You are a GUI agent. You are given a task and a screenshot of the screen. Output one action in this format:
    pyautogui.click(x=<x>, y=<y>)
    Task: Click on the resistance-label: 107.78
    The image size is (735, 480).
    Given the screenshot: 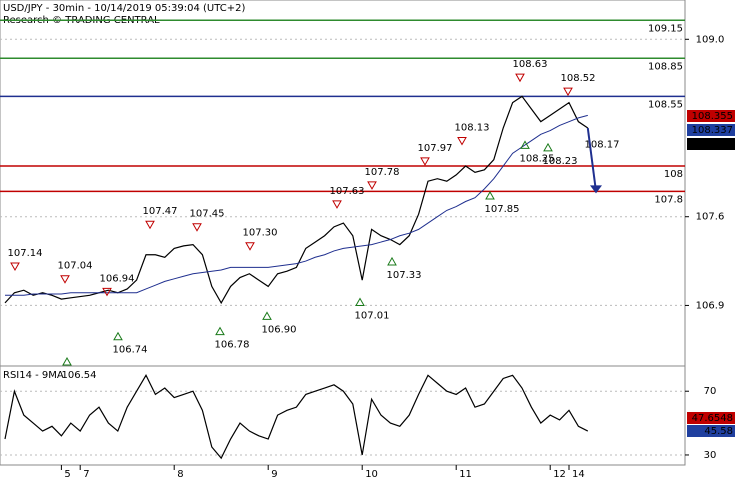 What is the action you would take?
    pyautogui.click(x=382, y=172)
    